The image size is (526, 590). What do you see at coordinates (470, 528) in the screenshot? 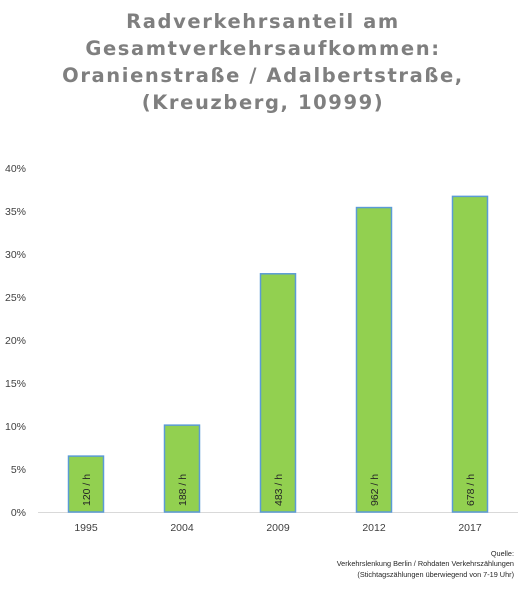
I see `x-tick-label: 2017` at bounding box center [470, 528].